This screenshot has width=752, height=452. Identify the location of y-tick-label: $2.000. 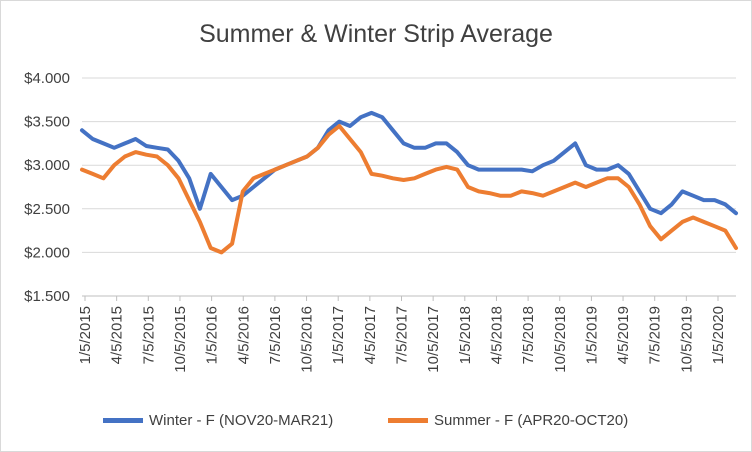
(47, 252).